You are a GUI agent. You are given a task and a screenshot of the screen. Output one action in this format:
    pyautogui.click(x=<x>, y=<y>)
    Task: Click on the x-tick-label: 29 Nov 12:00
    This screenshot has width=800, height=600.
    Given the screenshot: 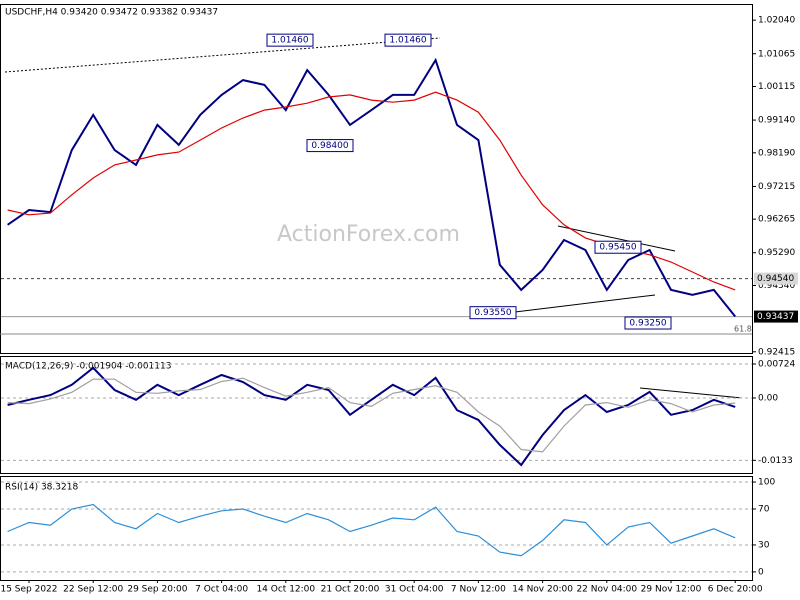 What is the action you would take?
    pyautogui.click(x=671, y=590)
    